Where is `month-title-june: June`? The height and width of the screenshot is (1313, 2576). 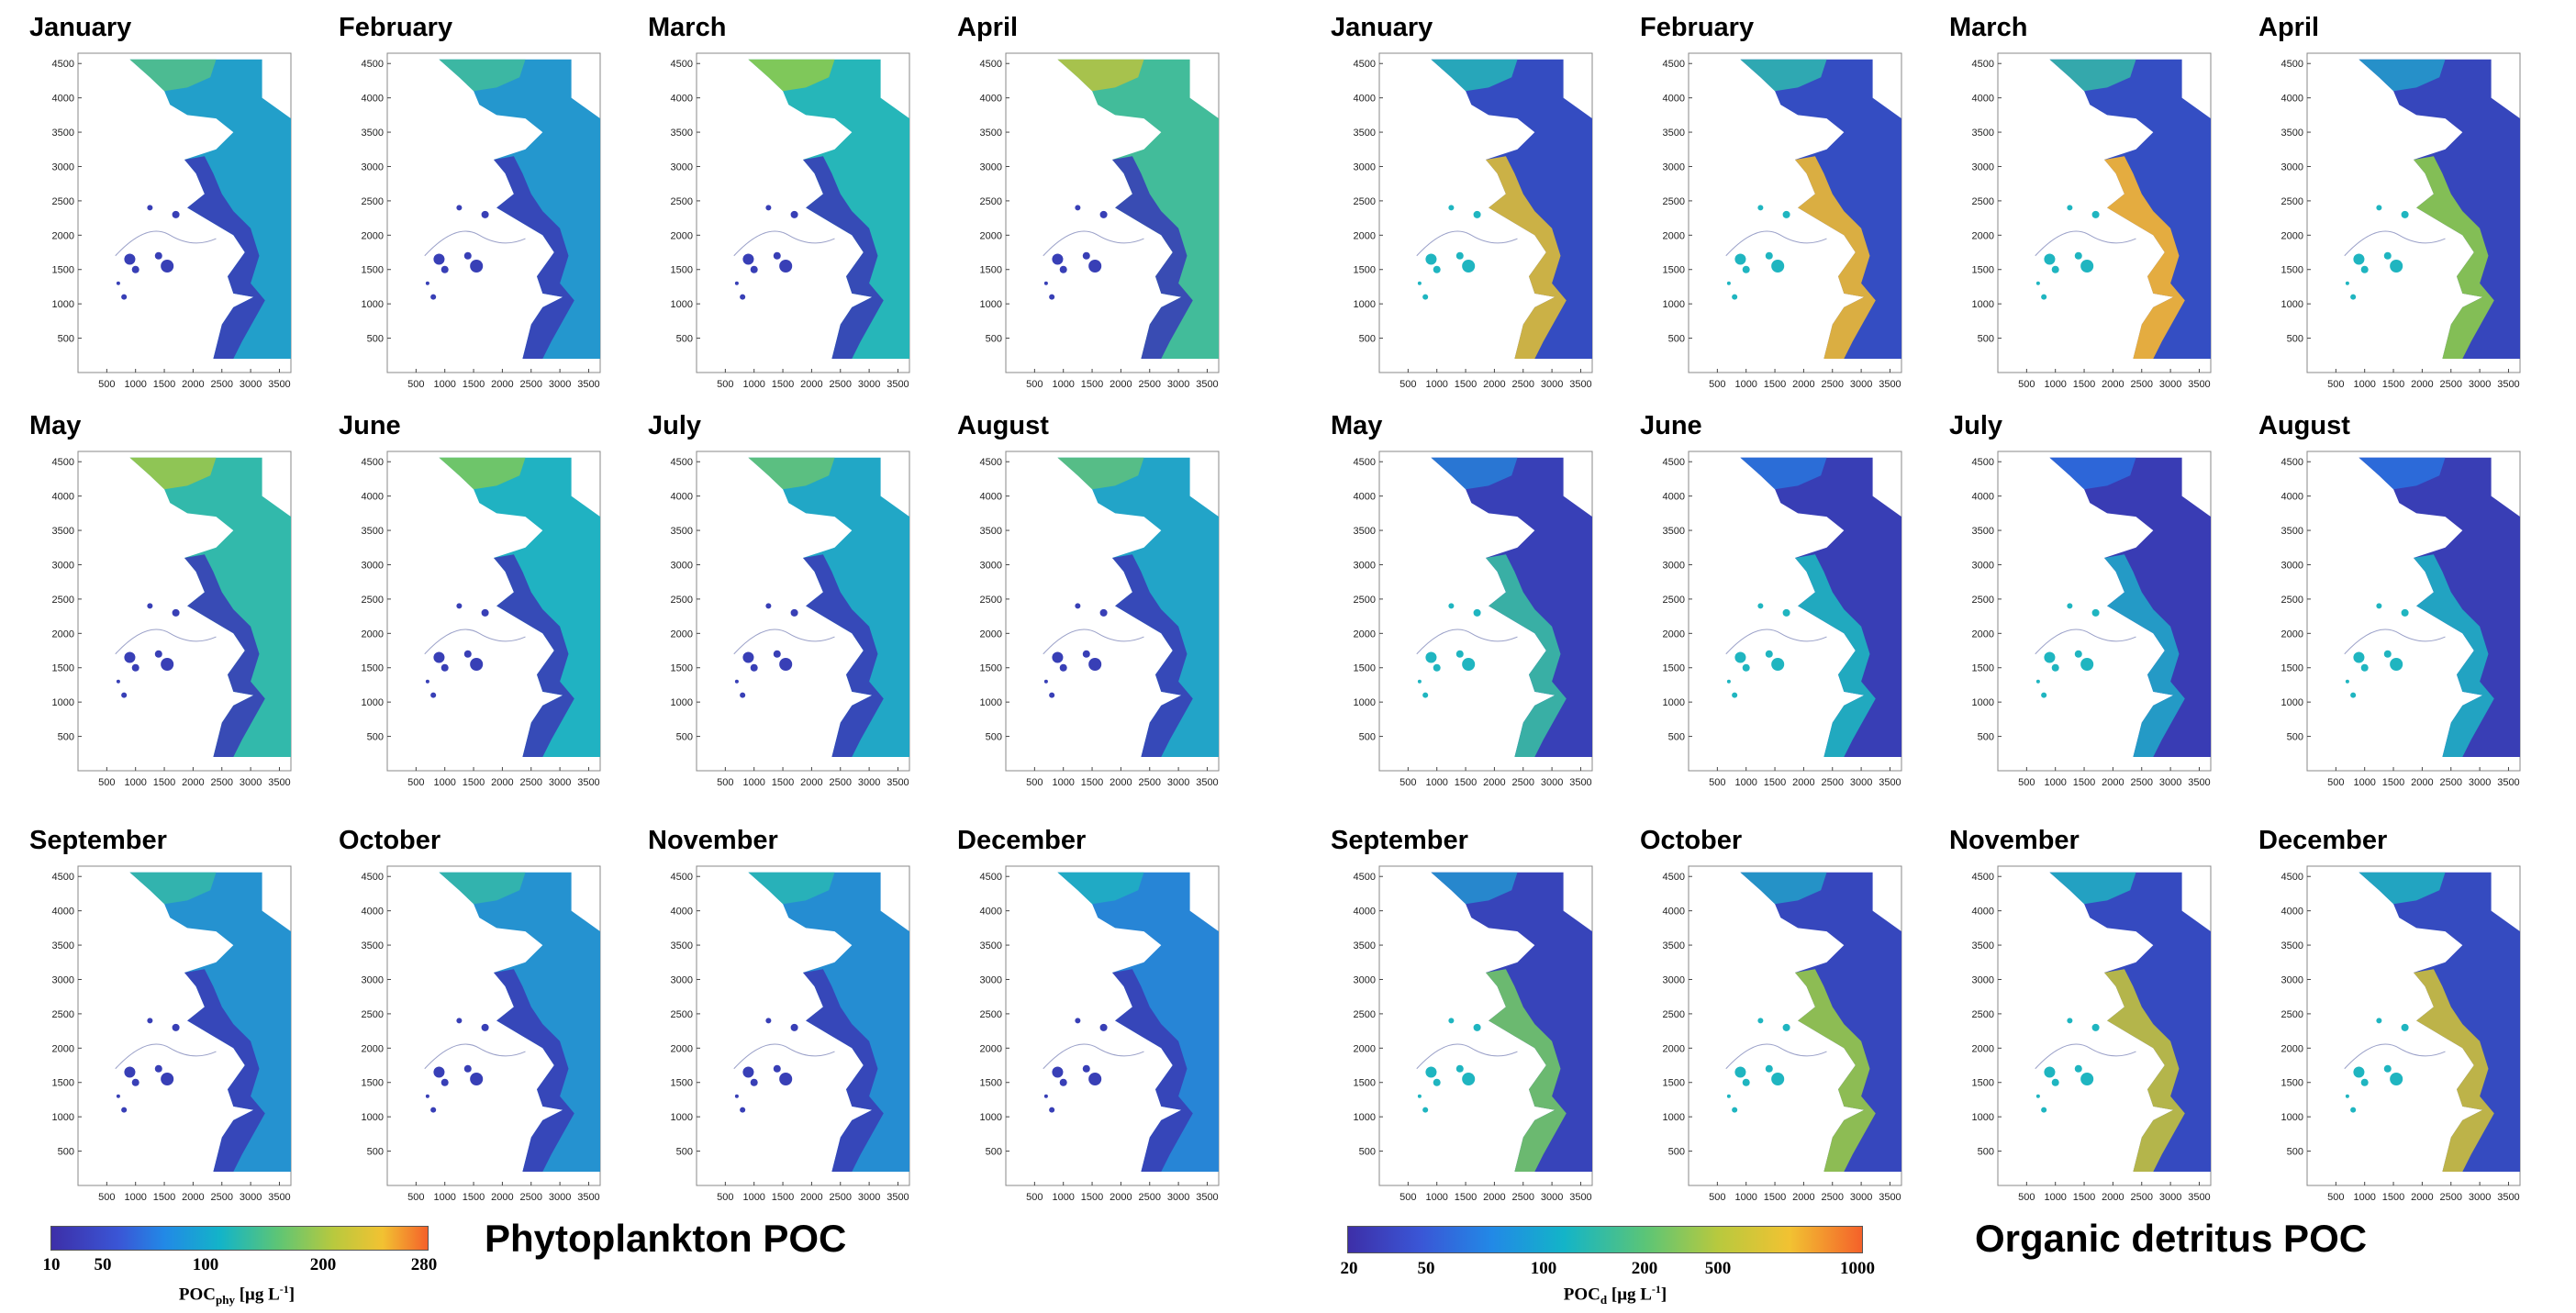
month-title-june: June is located at coordinates (370, 425).